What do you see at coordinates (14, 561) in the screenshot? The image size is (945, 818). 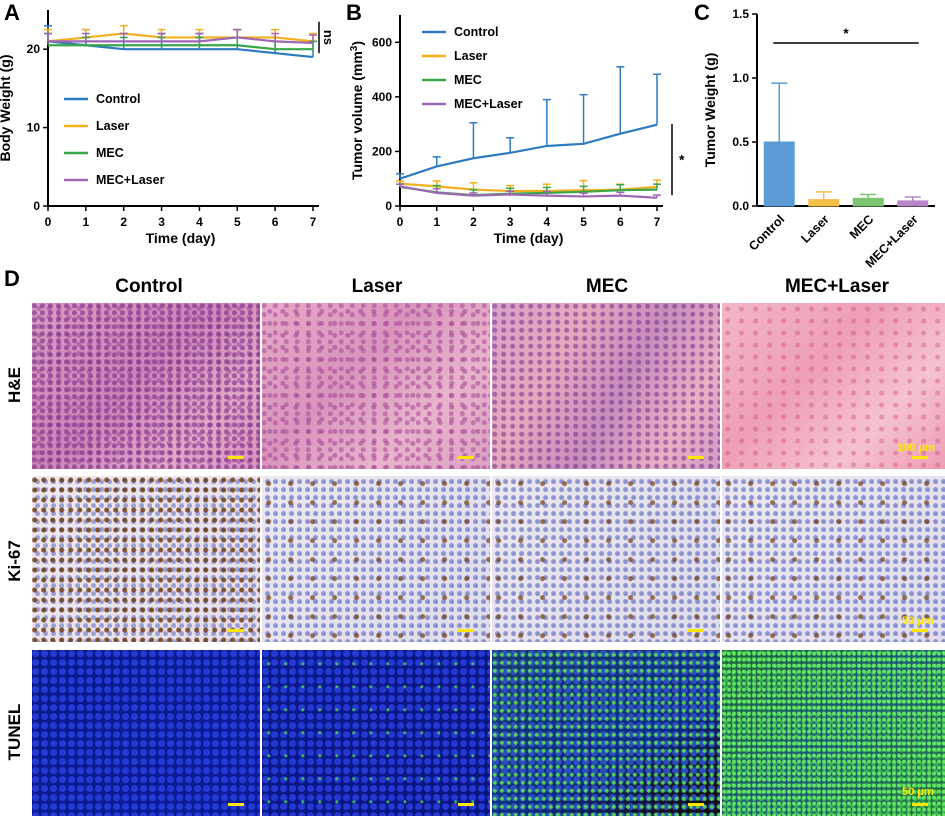 I see `row-header-ki67: Ki-67` at bounding box center [14, 561].